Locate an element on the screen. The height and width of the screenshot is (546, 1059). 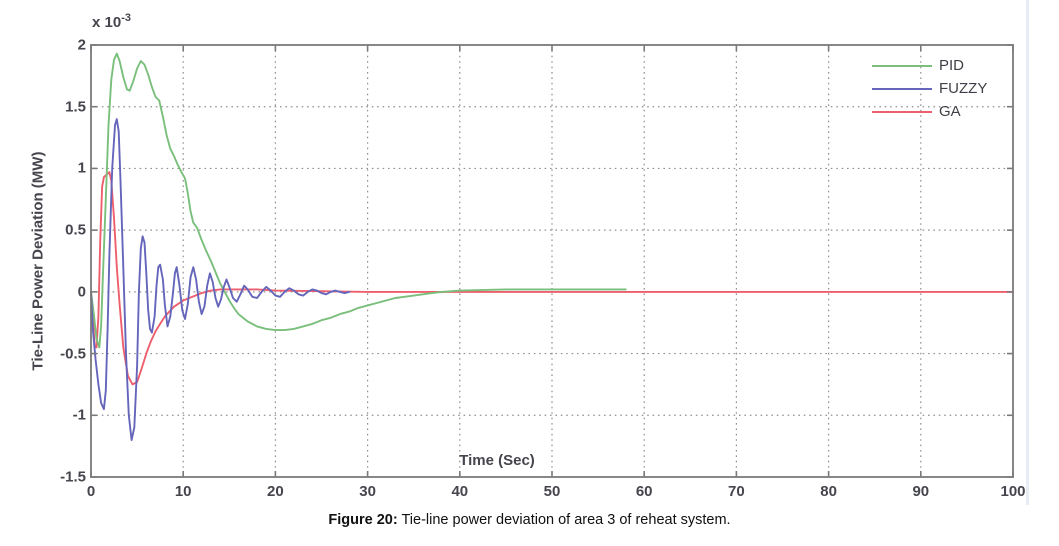
scale-mantissa: x 10 is located at coordinates (107, 22).